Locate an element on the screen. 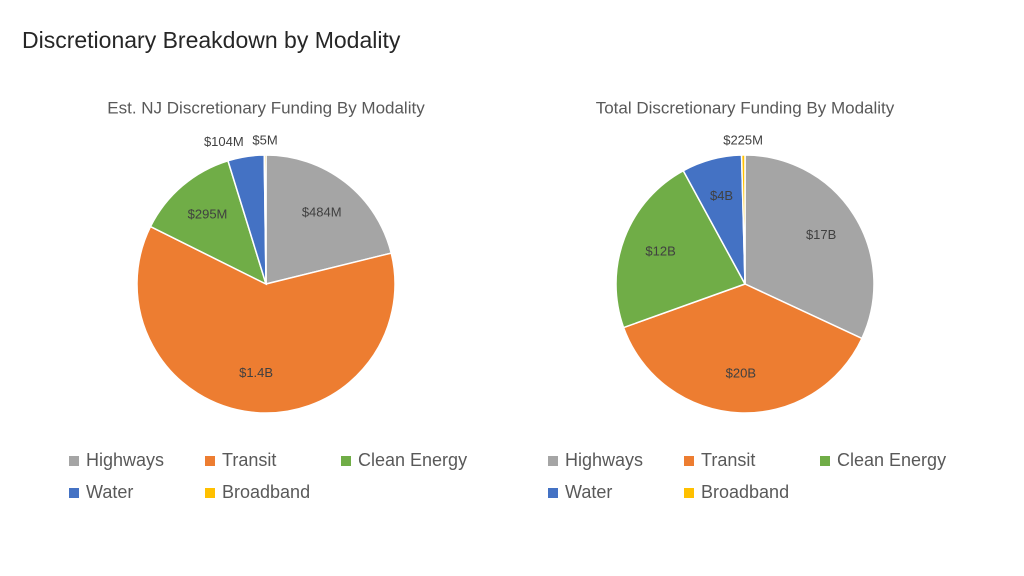 The width and height of the screenshot is (1024, 576). data-label: $17B is located at coordinates (821, 234).